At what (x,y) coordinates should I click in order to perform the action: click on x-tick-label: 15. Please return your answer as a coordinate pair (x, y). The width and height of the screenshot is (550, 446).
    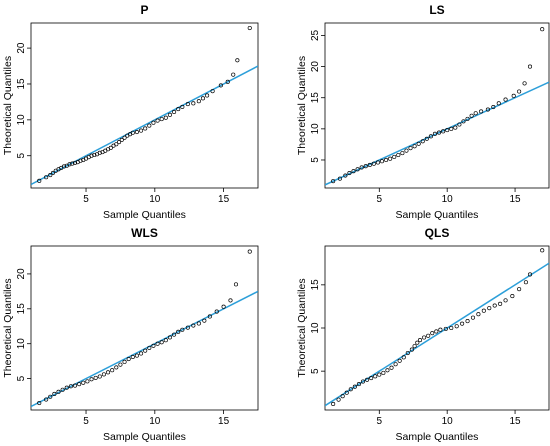
    Looking at the image, I should click on (224, 199).